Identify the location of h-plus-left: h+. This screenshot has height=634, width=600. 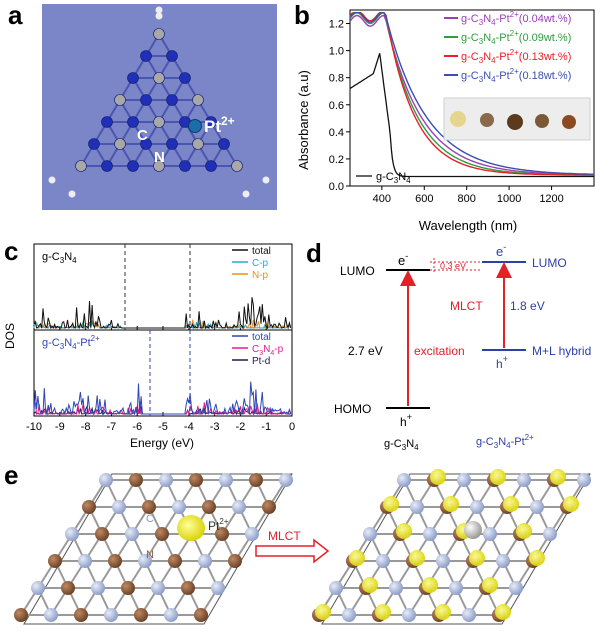
(406, 420).